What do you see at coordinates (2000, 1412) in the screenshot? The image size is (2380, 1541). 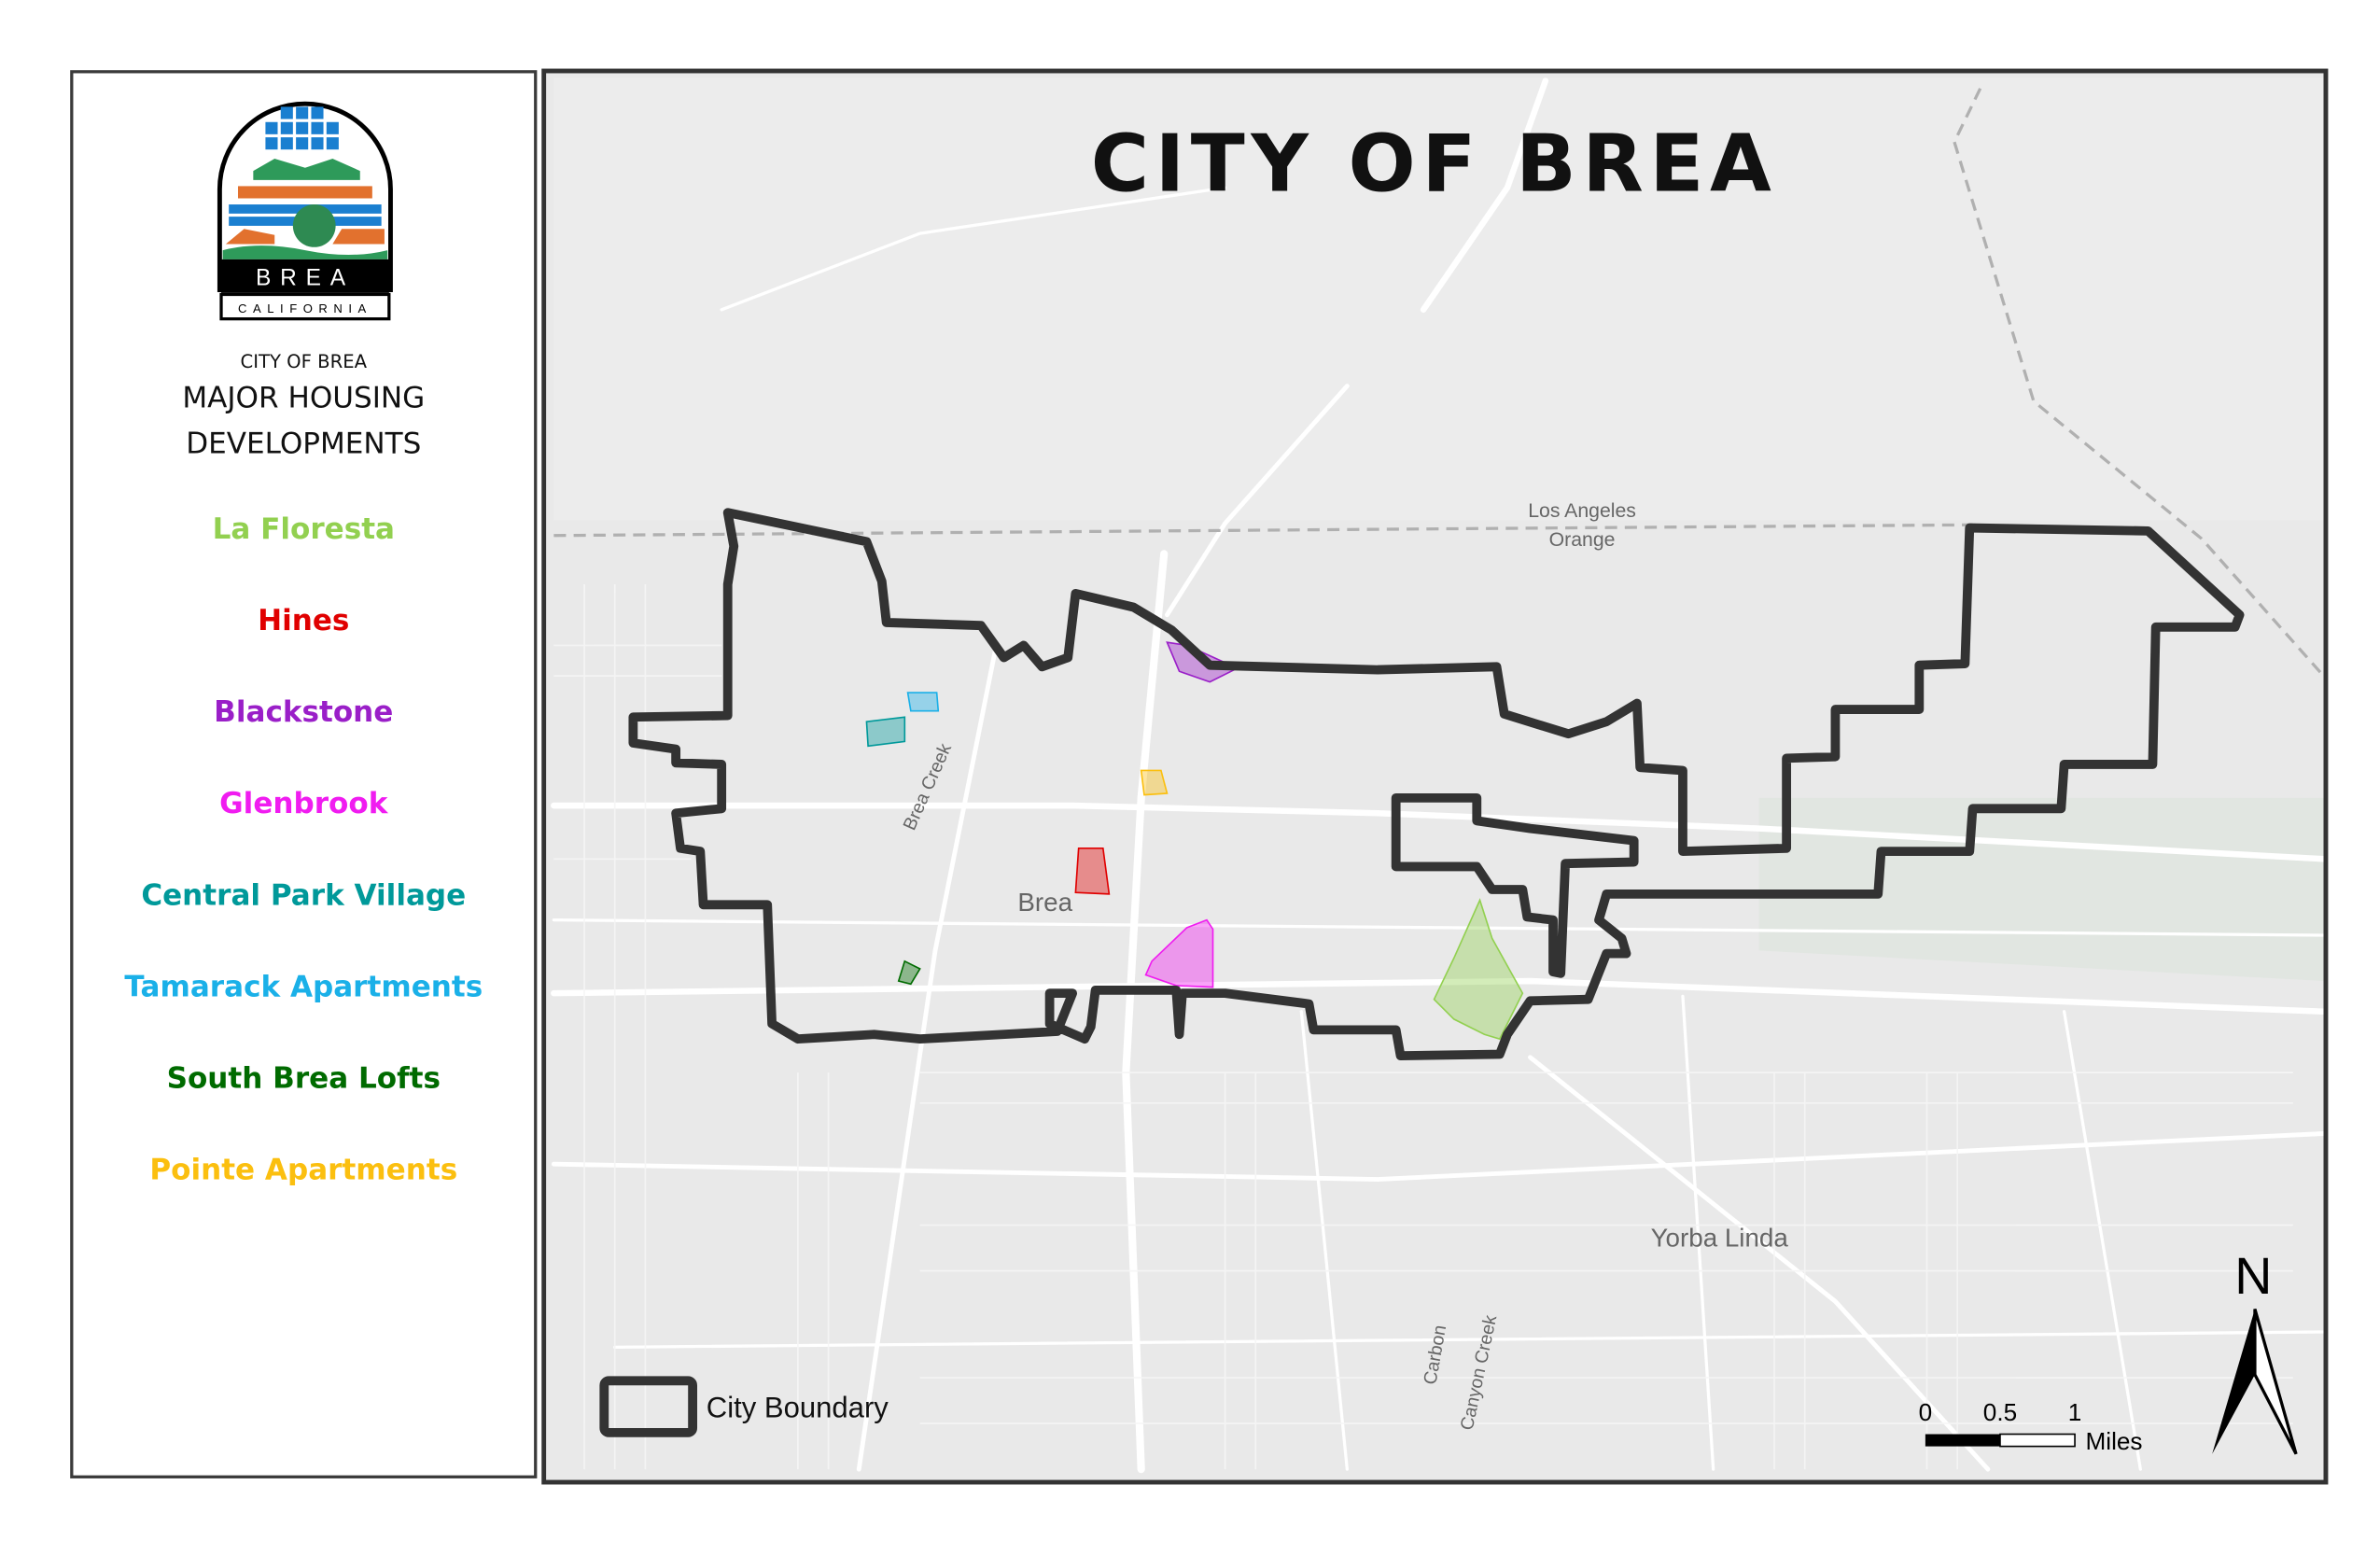 I see `scale-tick-half: 0.5` at bounding box center [2000, 1412].